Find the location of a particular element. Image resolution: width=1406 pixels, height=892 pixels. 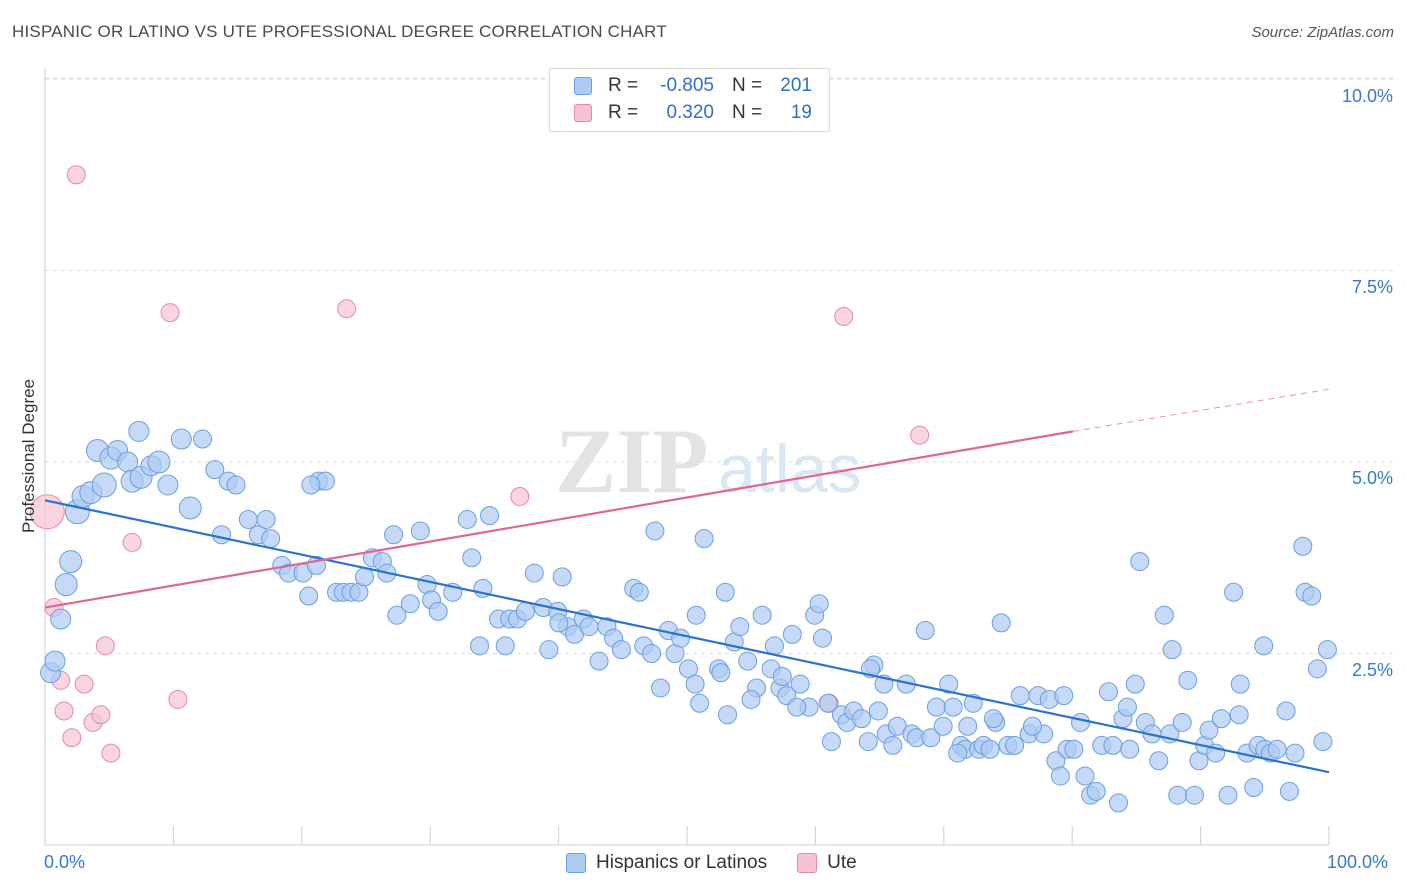

y-tick-label-2-5: 2.5% is located at coordinates (1372, 670).